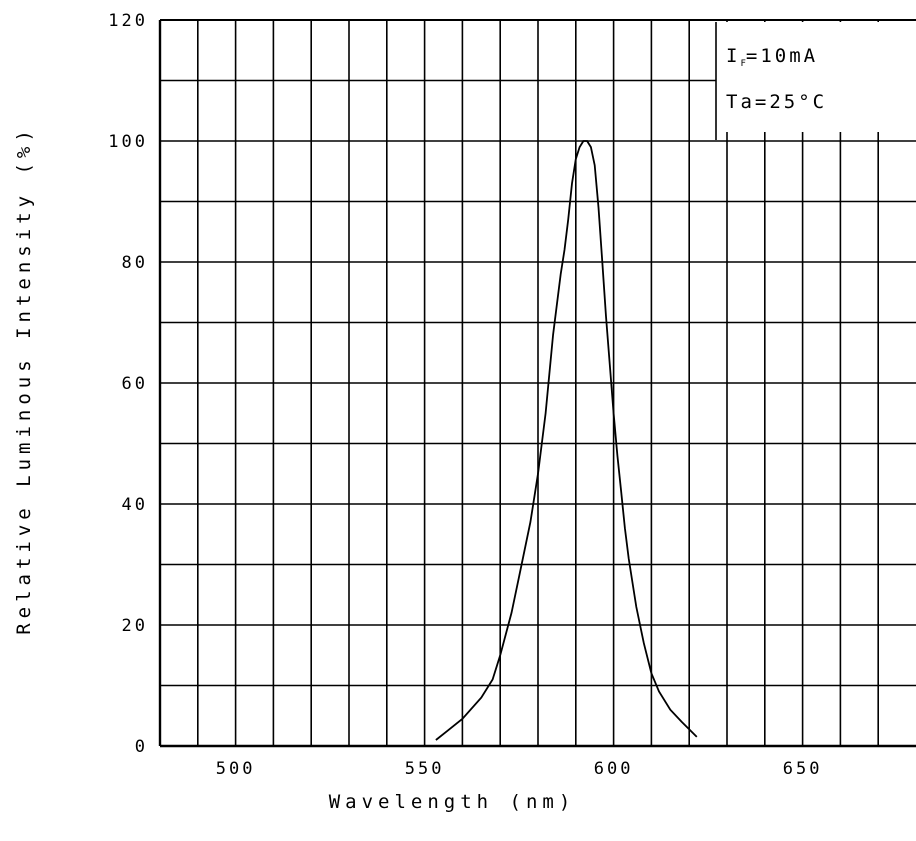 The height and width of the screenshot is (841, 916). Describe the element at coordinates (782, 56) in the screenshot. I see `annotation-current-value: =10mA` at that location.